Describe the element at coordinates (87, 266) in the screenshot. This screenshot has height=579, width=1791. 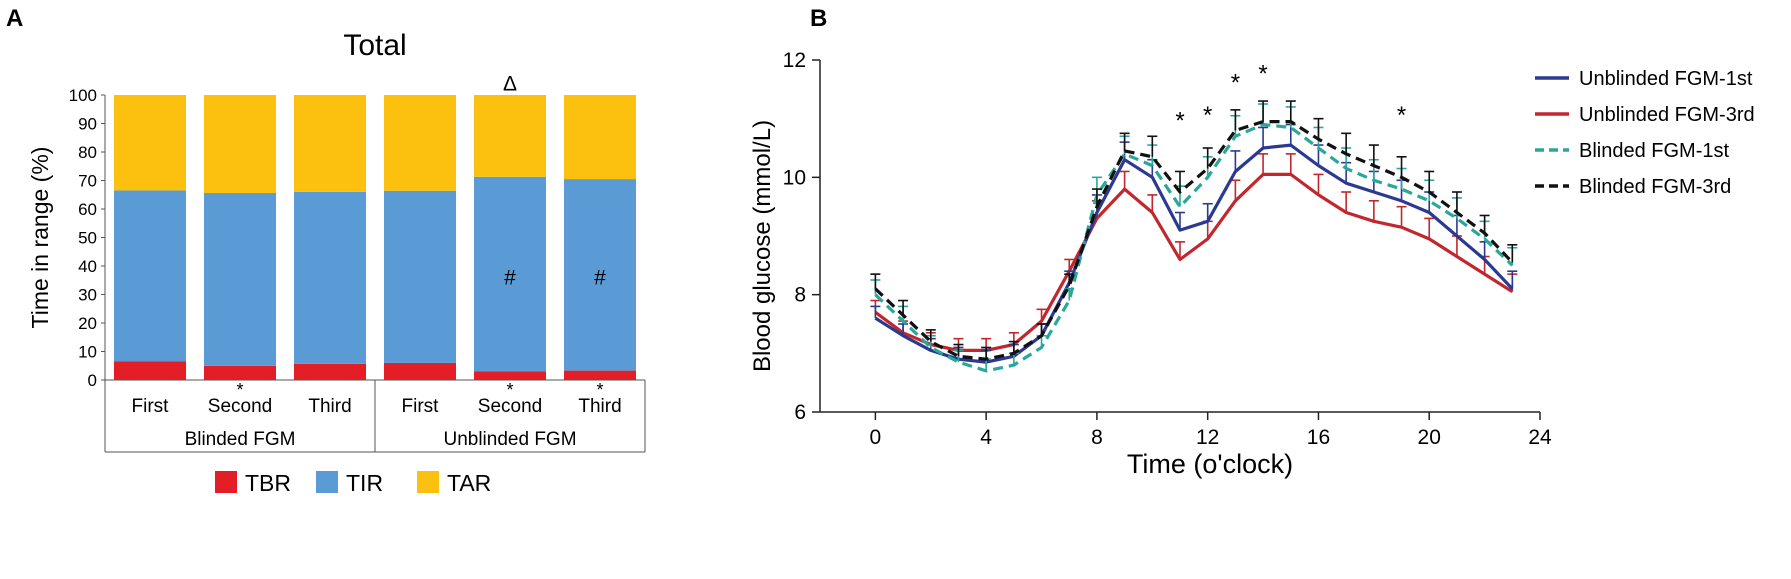
I see `chart-a-y-tick-label: 40` at that location.